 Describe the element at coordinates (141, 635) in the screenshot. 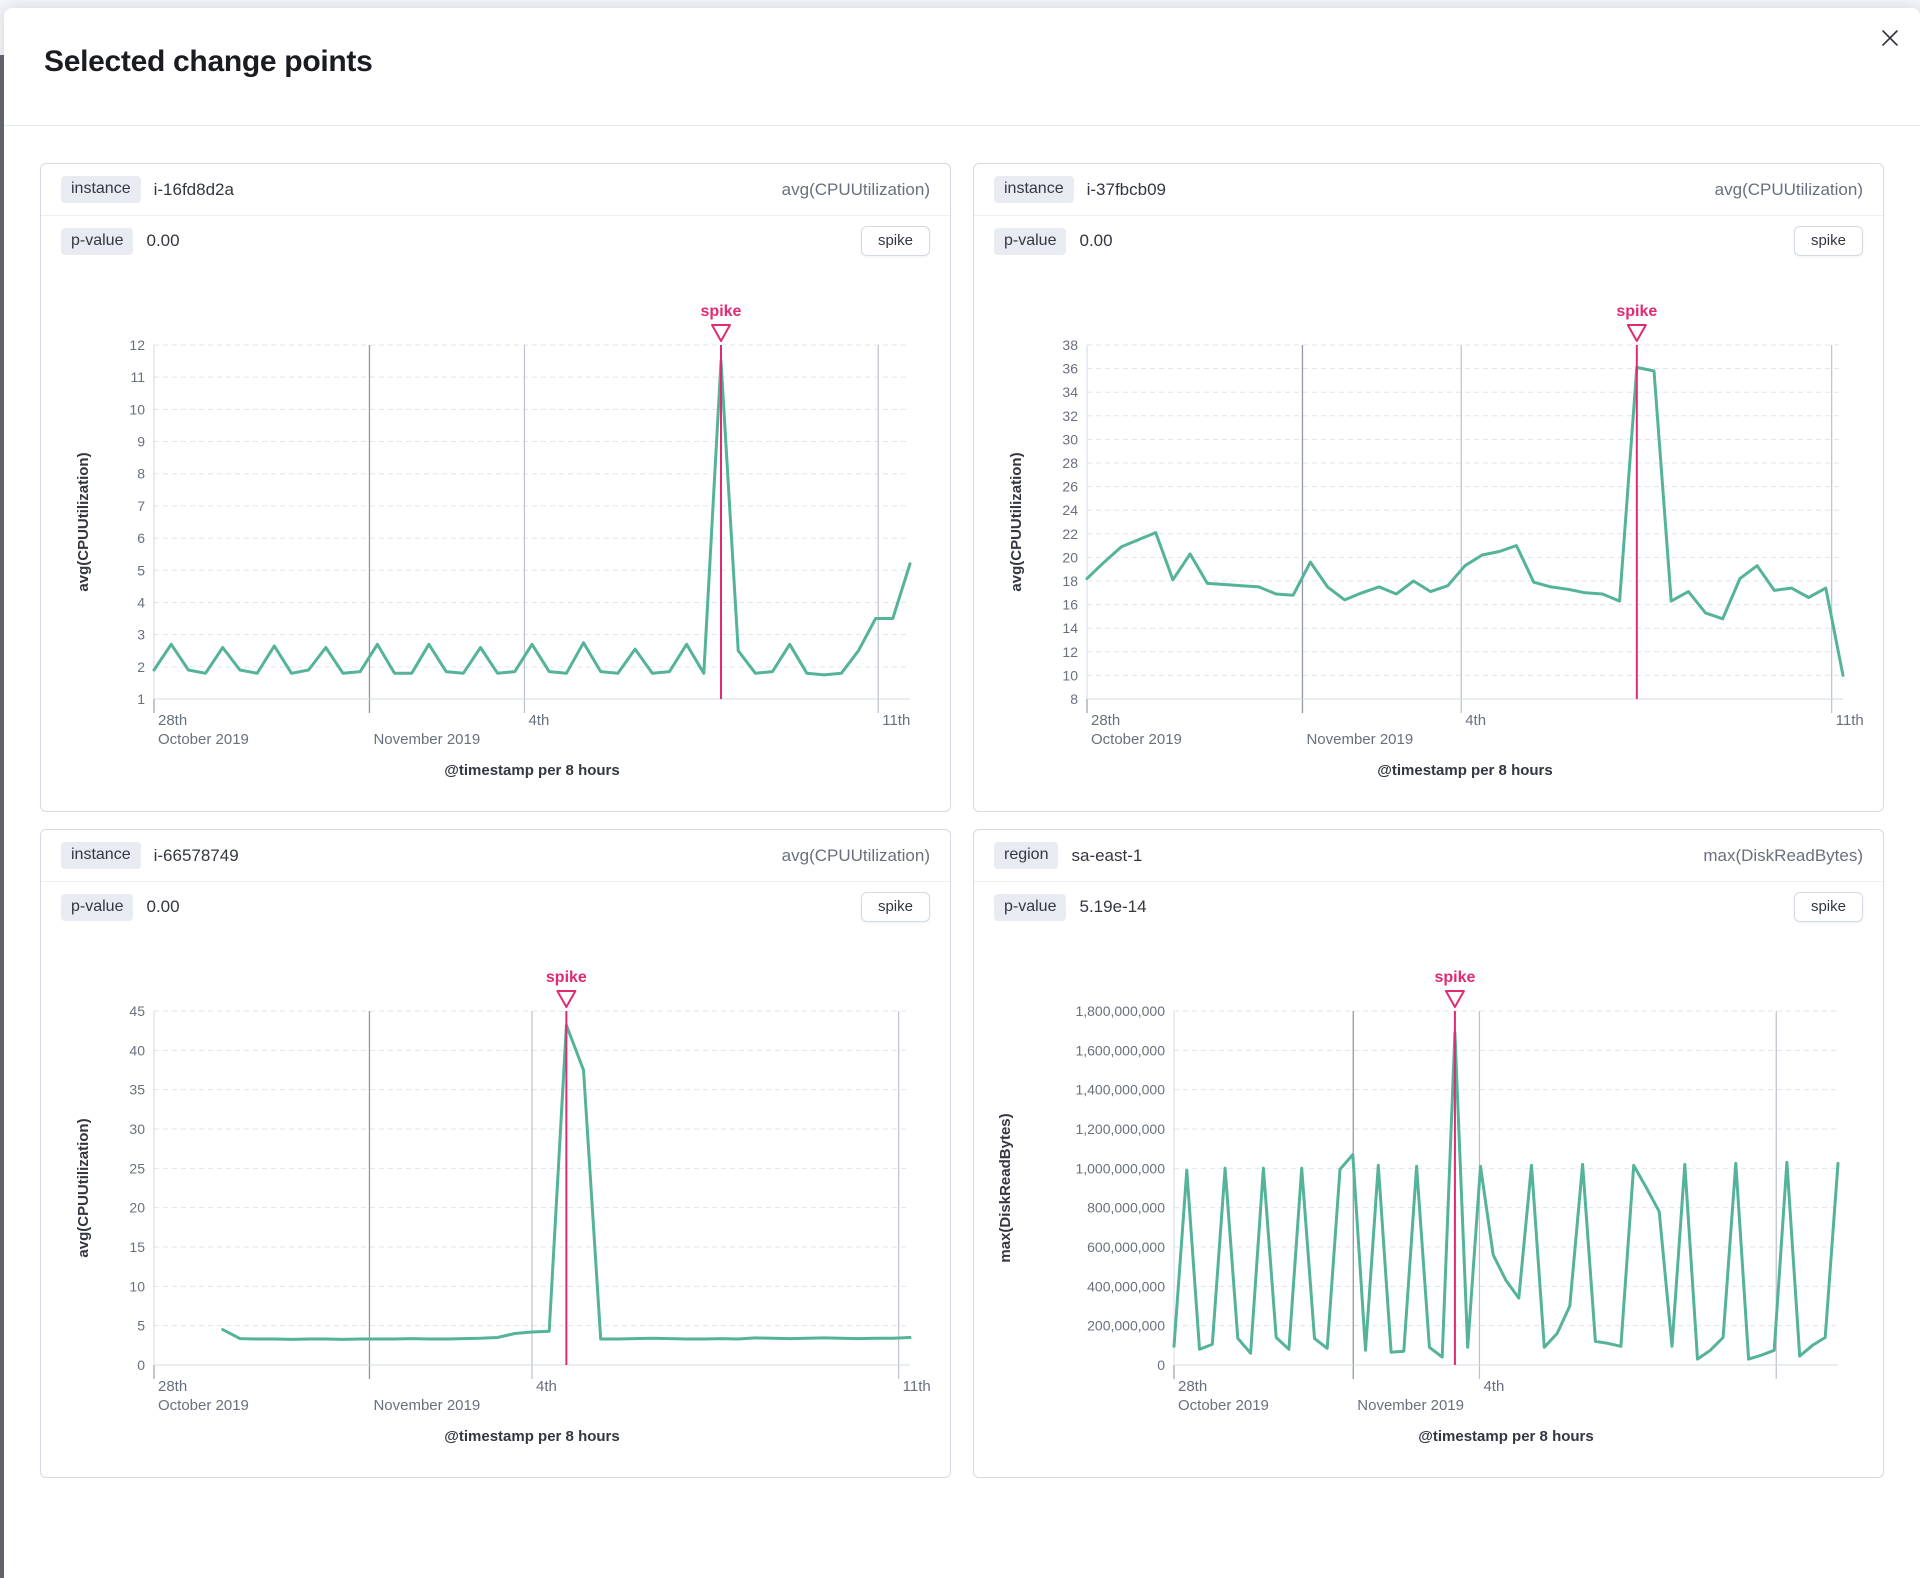

I see `y-tick-label: 3` at that location.